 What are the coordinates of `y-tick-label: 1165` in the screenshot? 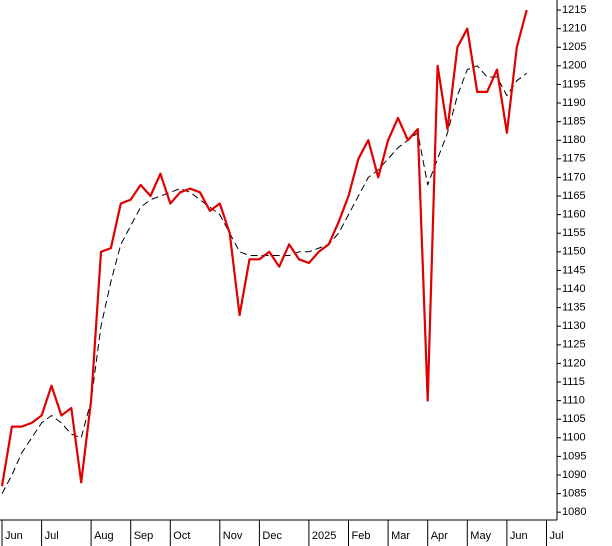 It's located at (574, 196).